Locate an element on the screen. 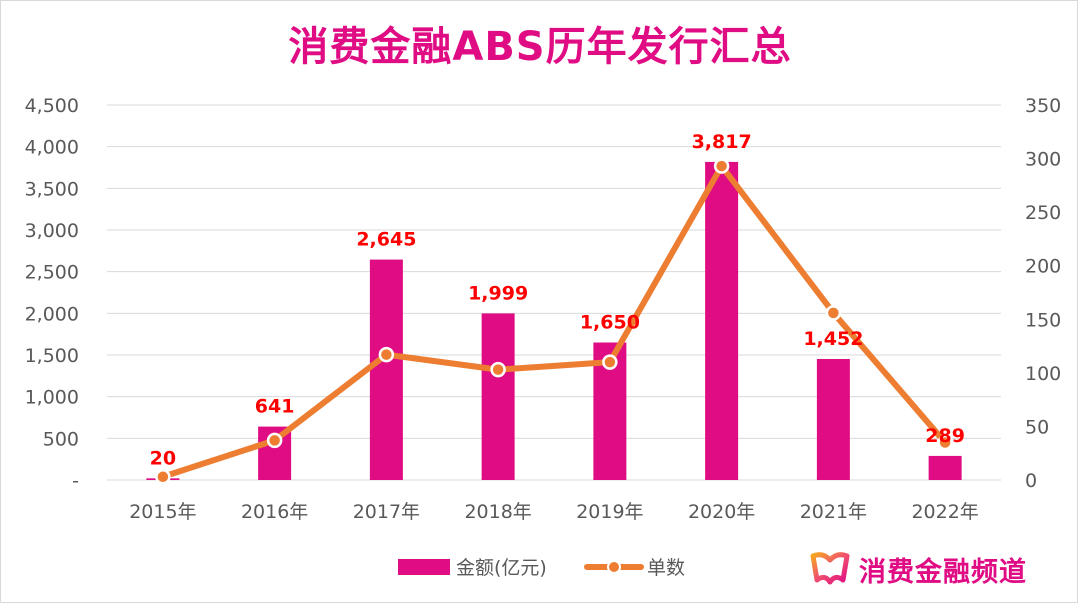  y-left-tick-label: 4,500 is located at coordinates (52, 106).